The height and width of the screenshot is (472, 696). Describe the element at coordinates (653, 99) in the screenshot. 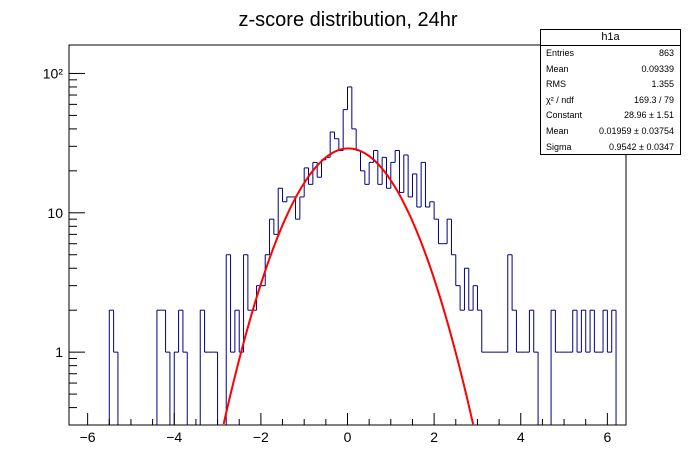

I see `stats-value: 169.3 / 79` at that location.